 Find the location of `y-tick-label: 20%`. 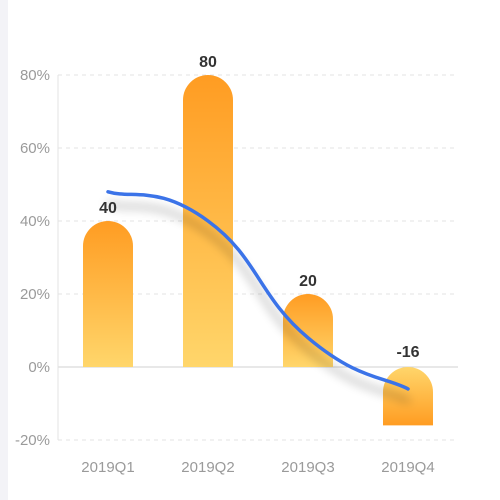

y-tick-label: 20% is located at coordinates (35, 294).